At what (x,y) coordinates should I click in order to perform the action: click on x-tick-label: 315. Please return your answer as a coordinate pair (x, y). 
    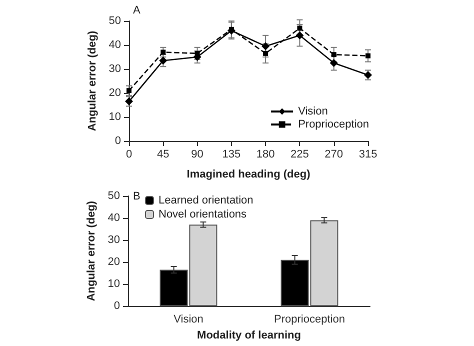
    Looking at the image, I should click on (368, 154).